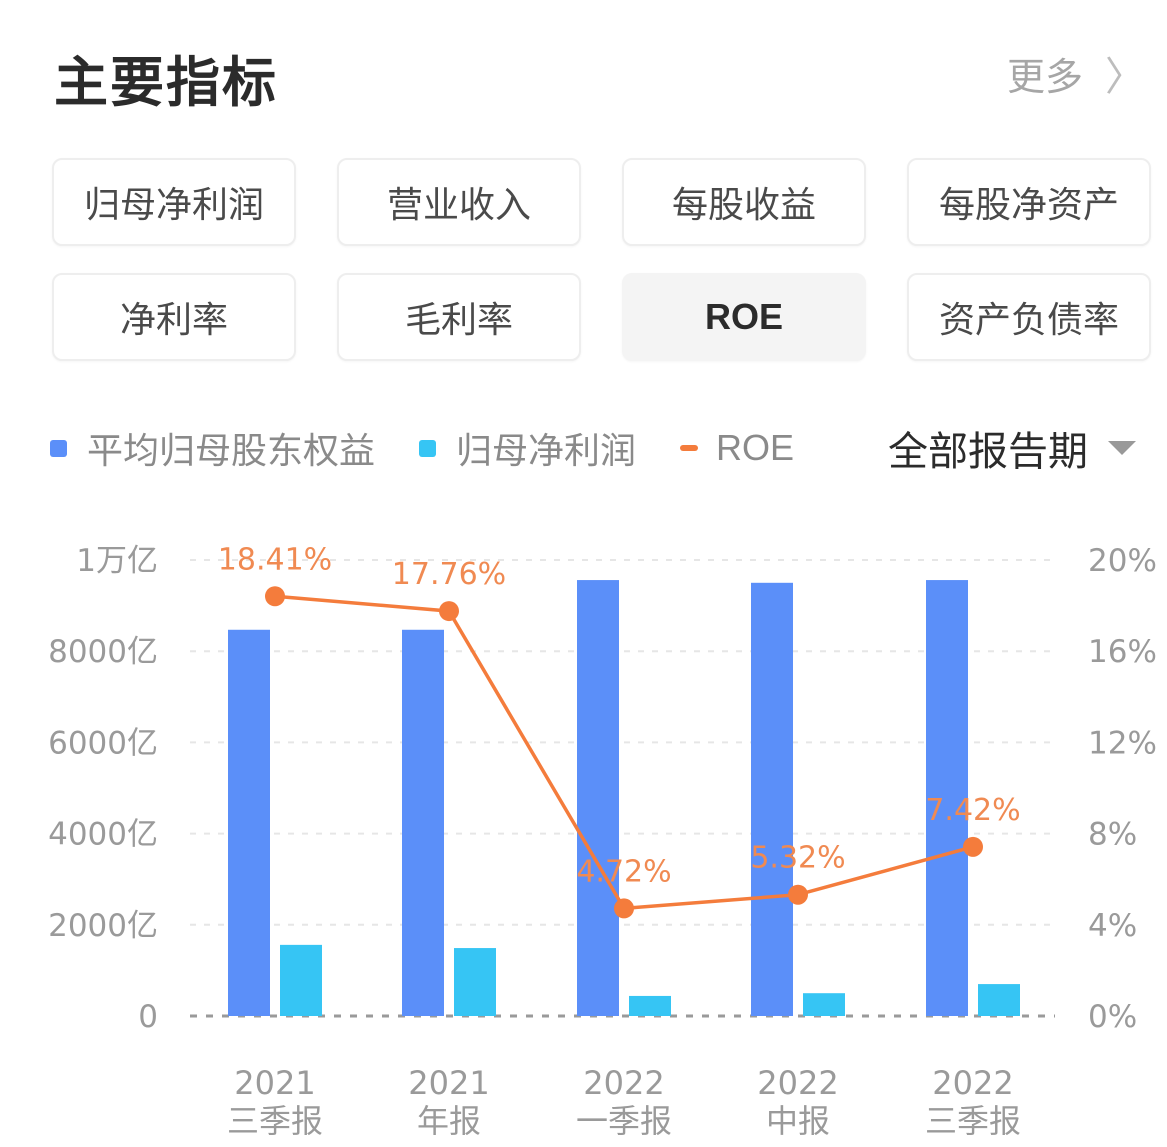  Describe the element at coordinates (1029, 317) in the screenshot. I see `tab-7: 资产负债率` at that location.